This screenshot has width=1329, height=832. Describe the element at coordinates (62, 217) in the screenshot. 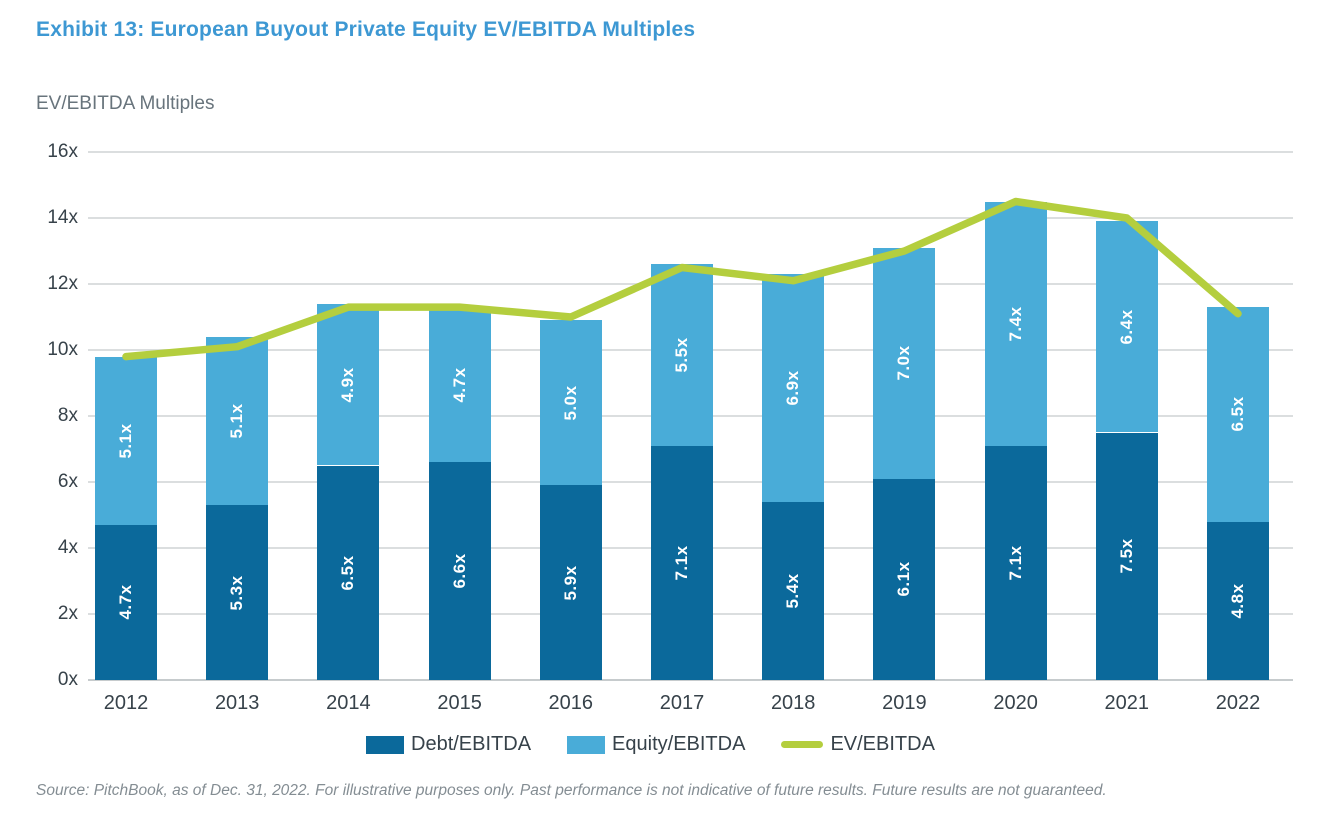

I see `y-tick-label: 14x` at that location.